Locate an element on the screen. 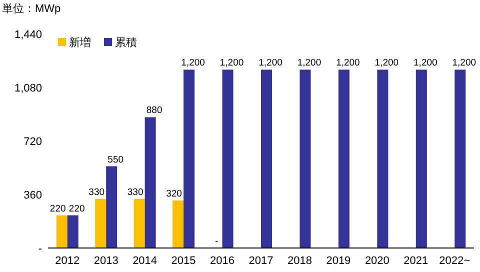 This screenshot has width=480, height=272. x-tick-label: 2012 is located at coordinates (67, 261).